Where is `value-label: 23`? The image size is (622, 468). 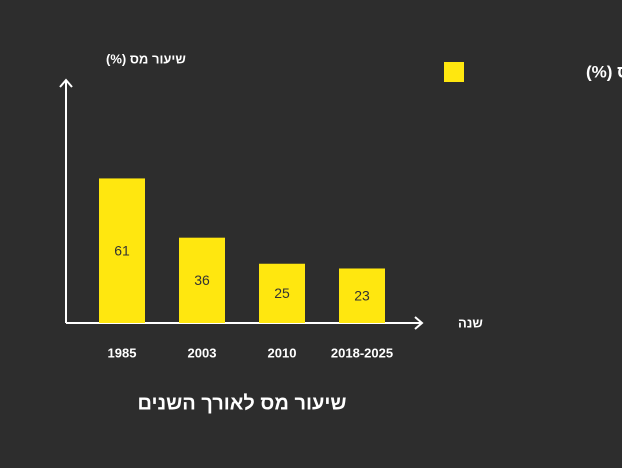 value-label: 23 is located at coordinates (362, 295).